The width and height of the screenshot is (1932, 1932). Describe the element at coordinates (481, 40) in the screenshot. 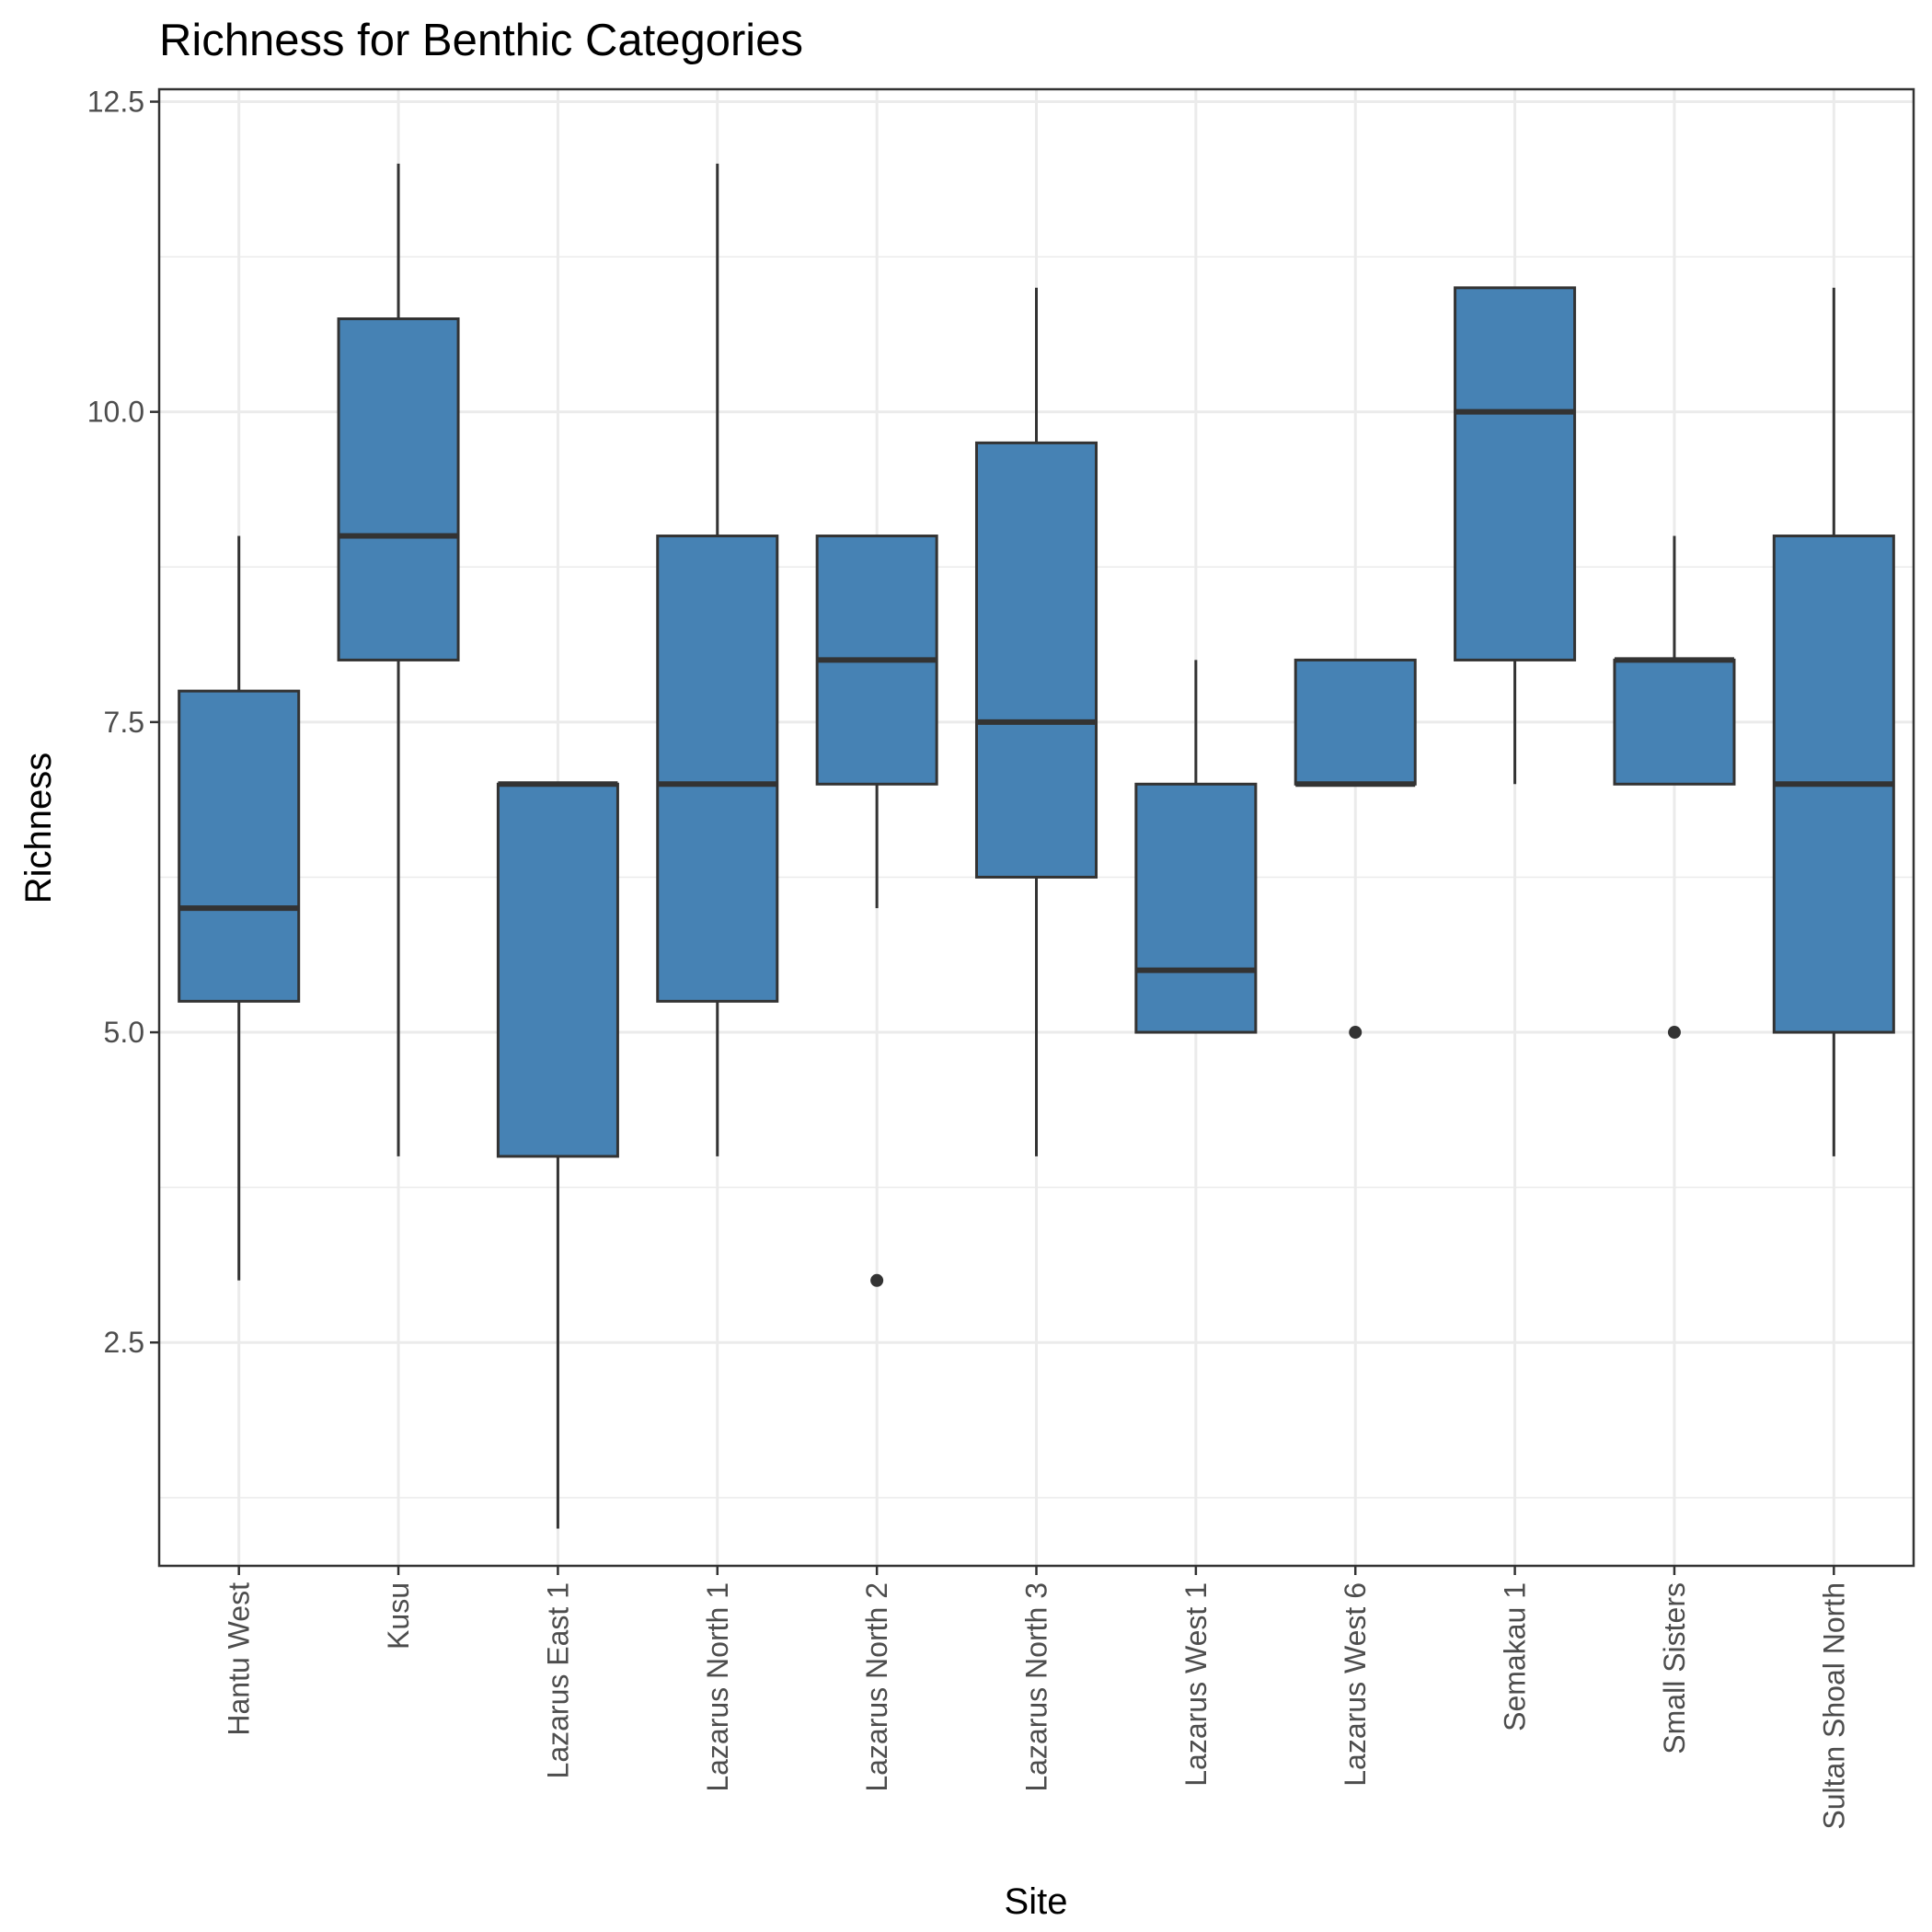

I see `chart-title: Richness for Benthic Categories` at that location.